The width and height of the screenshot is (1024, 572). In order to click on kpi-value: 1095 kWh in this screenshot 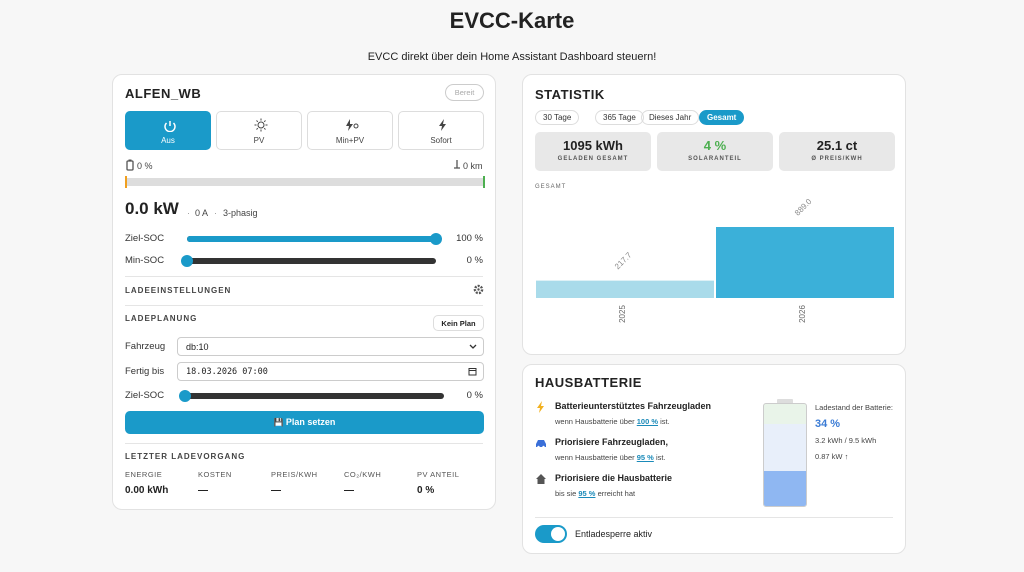, I will do `click(593, 145)`.